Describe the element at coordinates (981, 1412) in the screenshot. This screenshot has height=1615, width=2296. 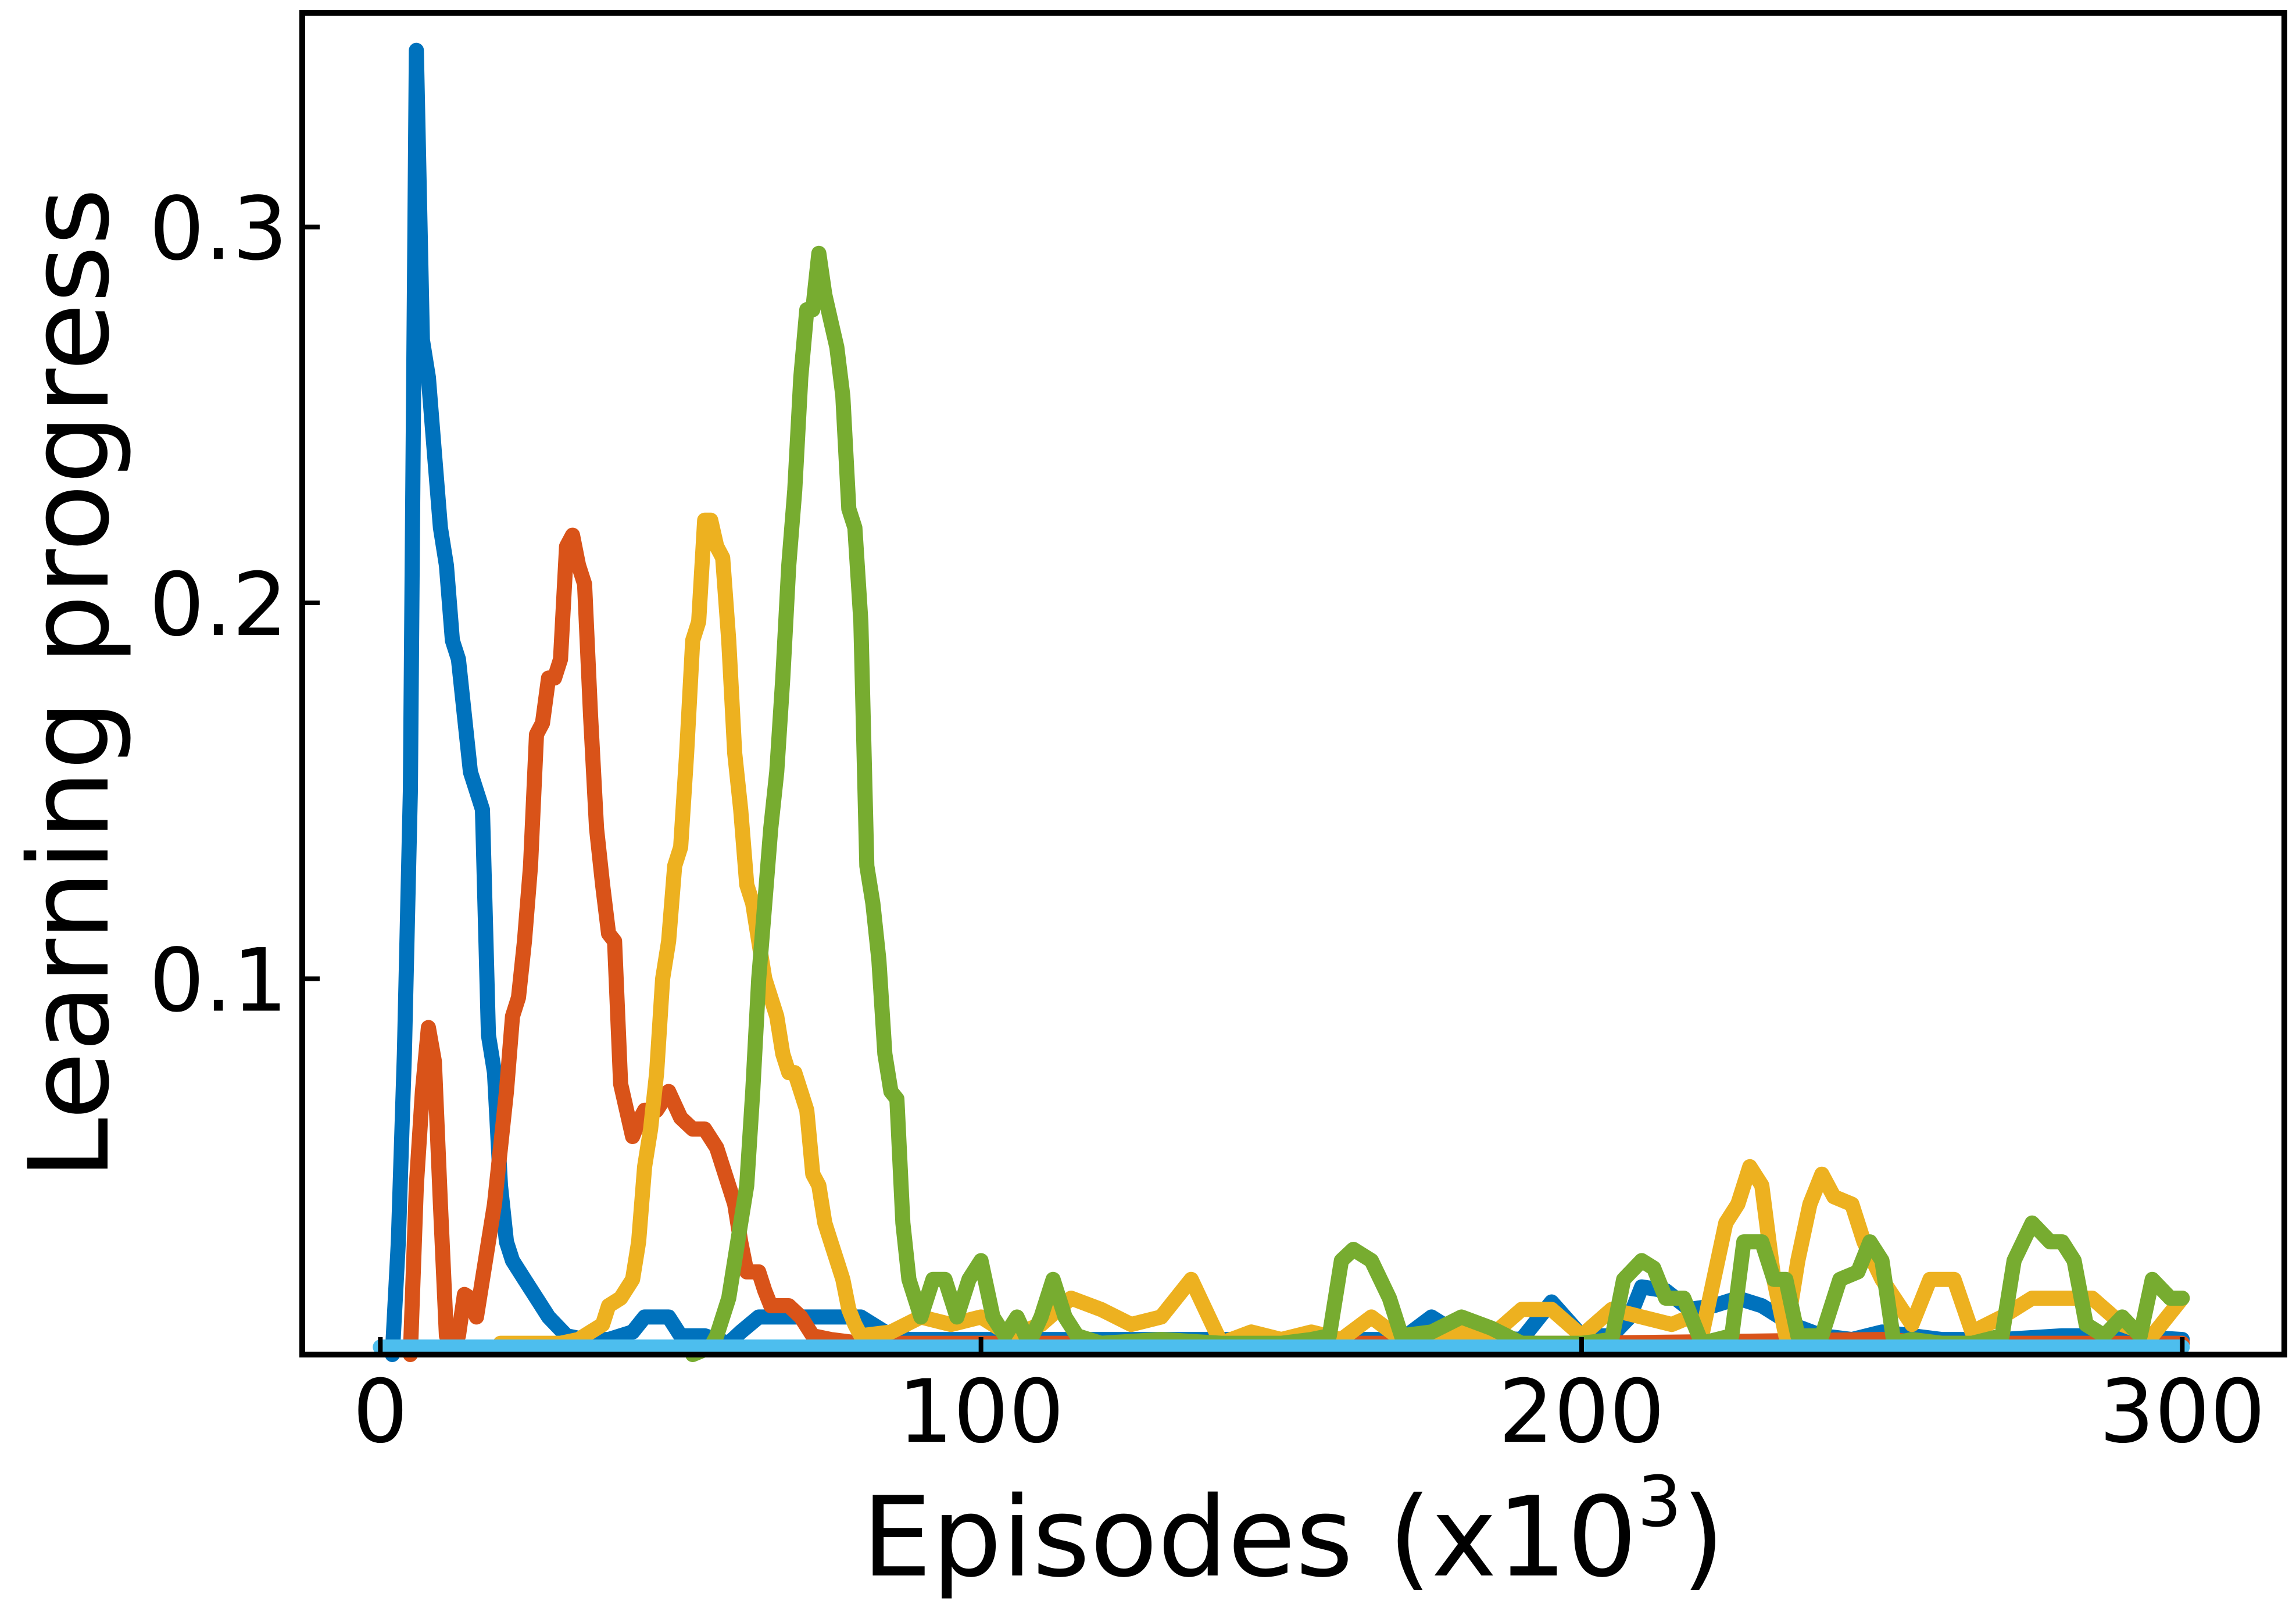
I see `x-tick-label: 100` at that location.